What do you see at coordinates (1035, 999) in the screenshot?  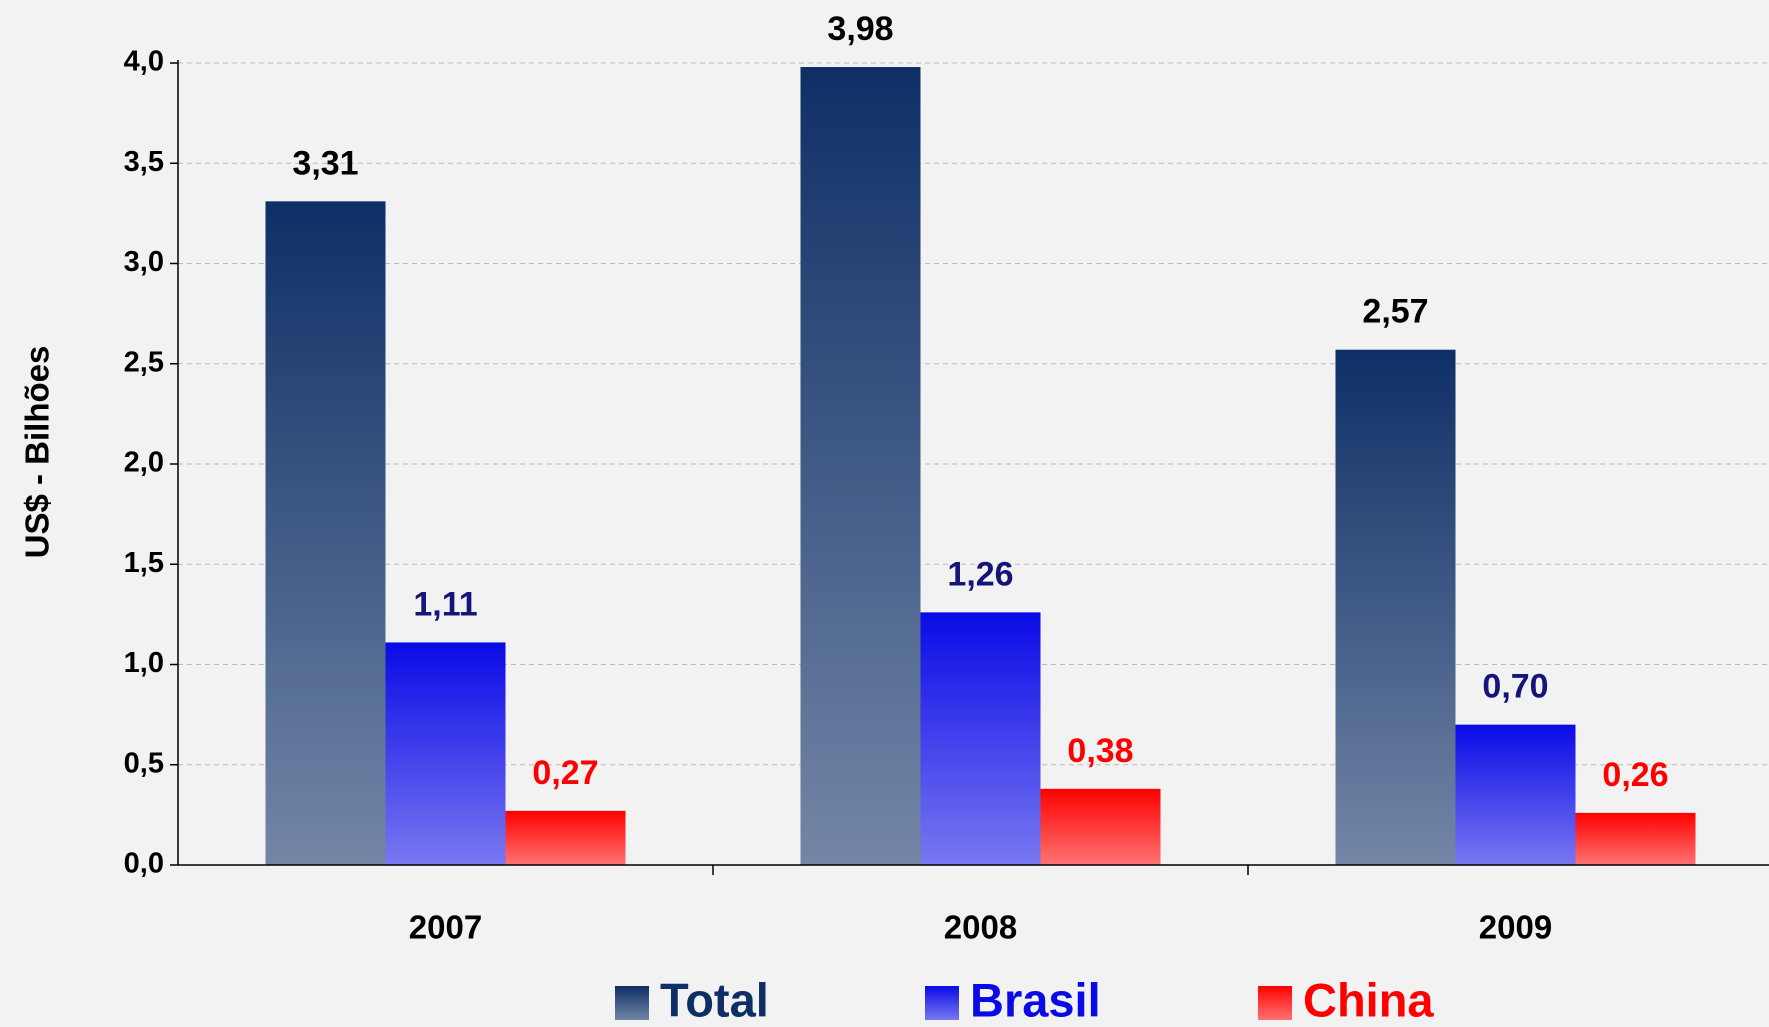 I see `legend-label: Brasil` at bounding box center [1035, 999].